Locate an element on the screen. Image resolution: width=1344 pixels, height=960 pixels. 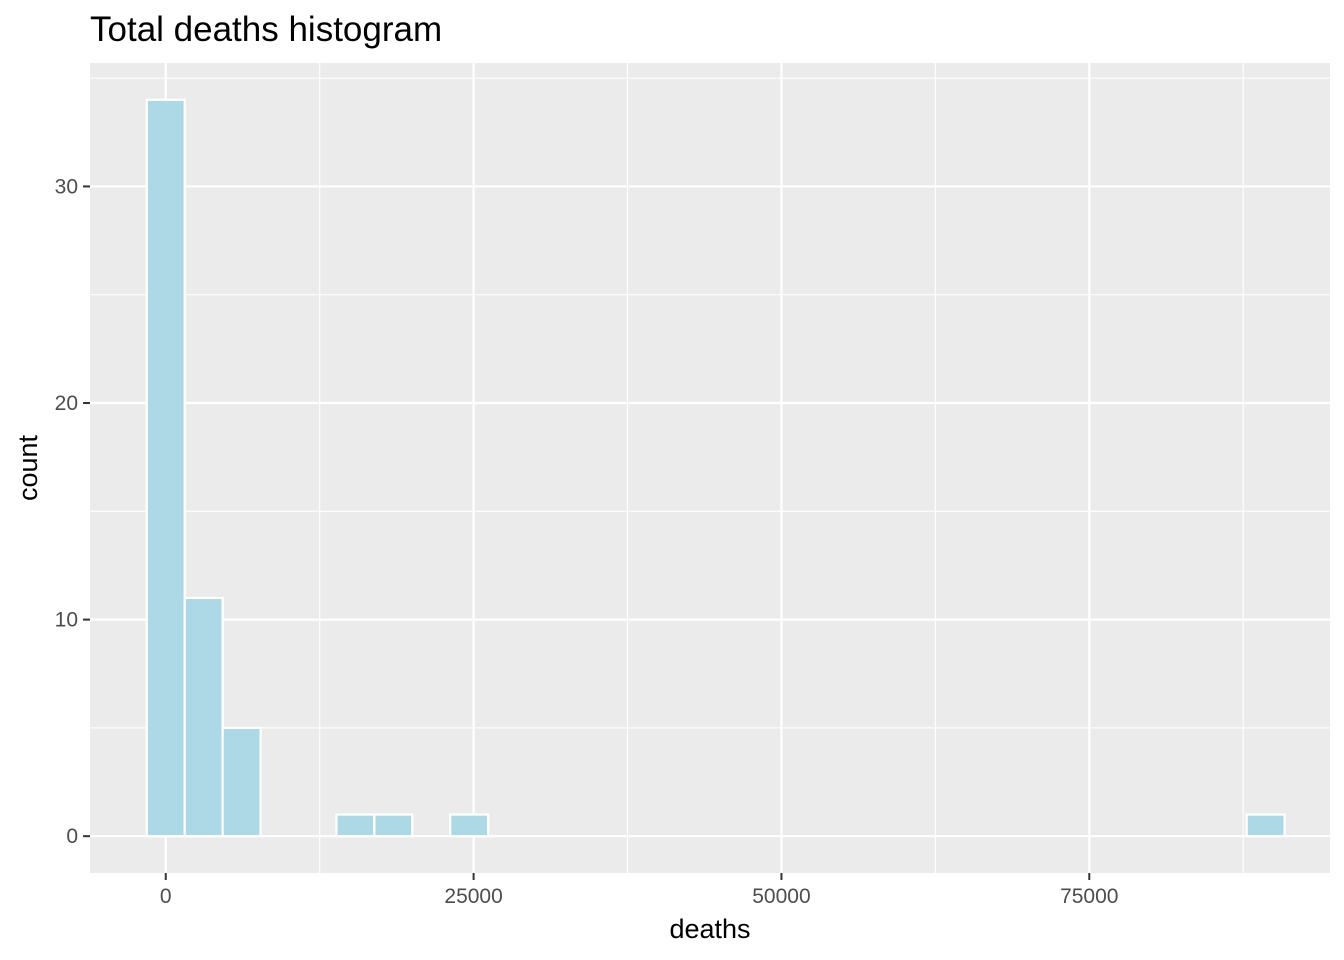
chart-title: Total deaths histogram is located at coordinates (266, 29).